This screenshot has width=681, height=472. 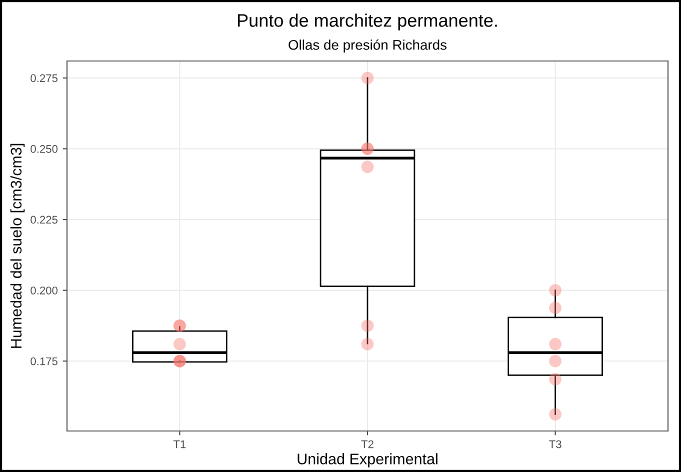 What do you see at coordinates (44, 78) in the screenshot?
I see `y-tick-label: 0.275` at bounding box center [44, 78].